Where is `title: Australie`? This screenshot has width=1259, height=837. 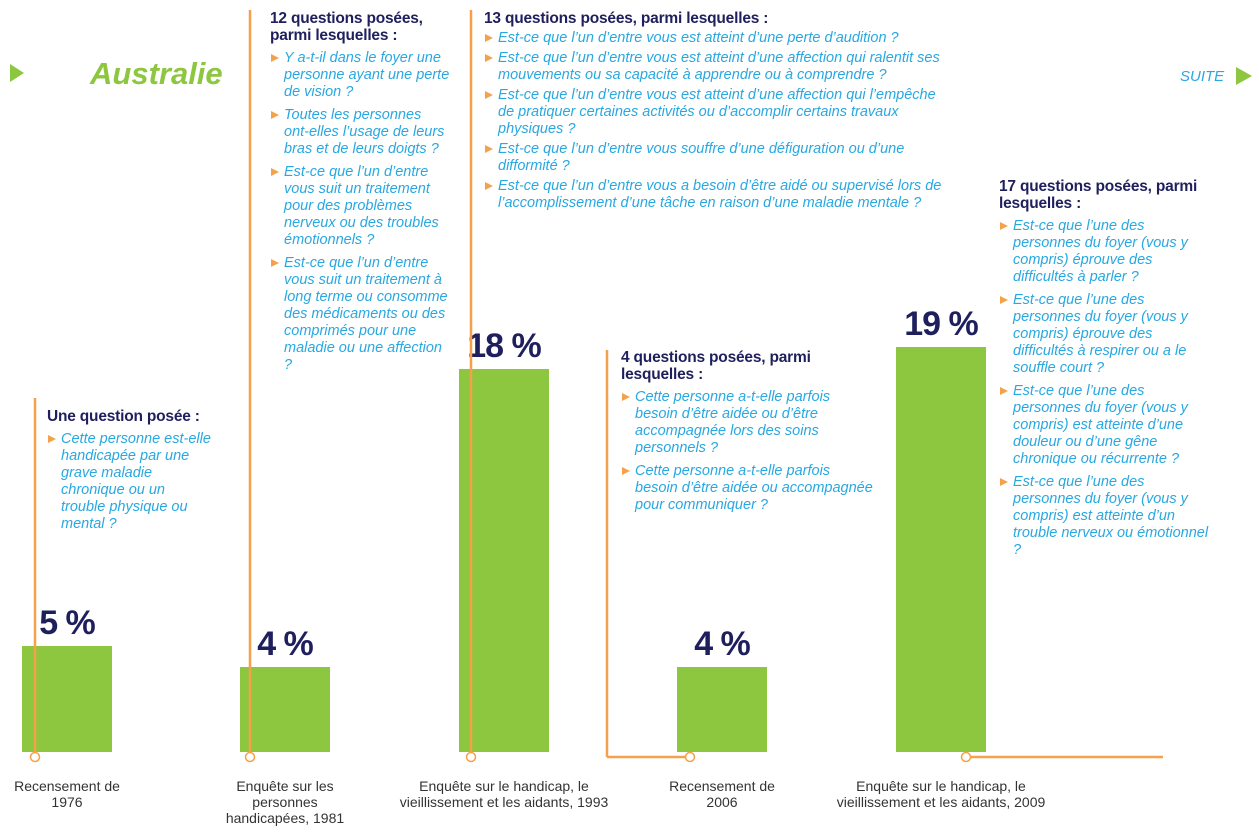 title: Australie is located at coordinates (156, 73).